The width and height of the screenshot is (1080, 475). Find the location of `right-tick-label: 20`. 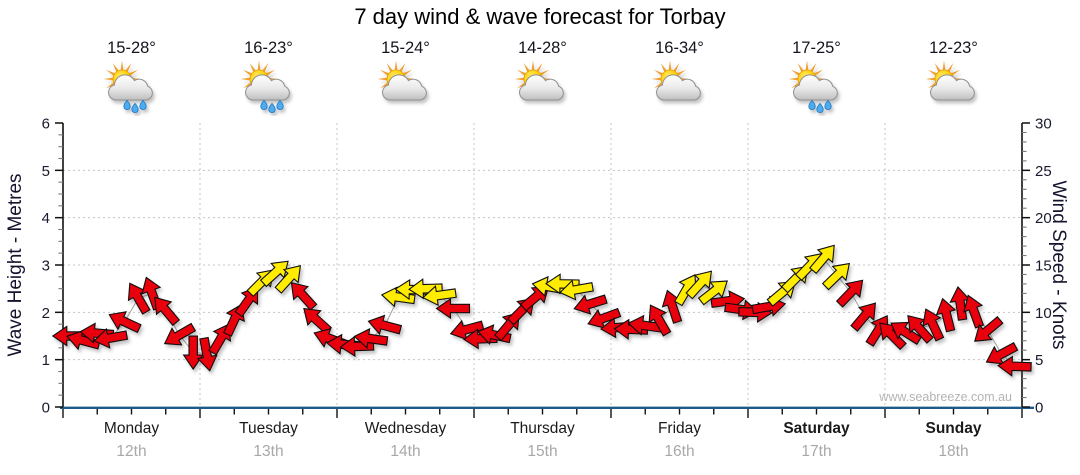

right-tick-label: 20 is located at coordinates (1043, 218).